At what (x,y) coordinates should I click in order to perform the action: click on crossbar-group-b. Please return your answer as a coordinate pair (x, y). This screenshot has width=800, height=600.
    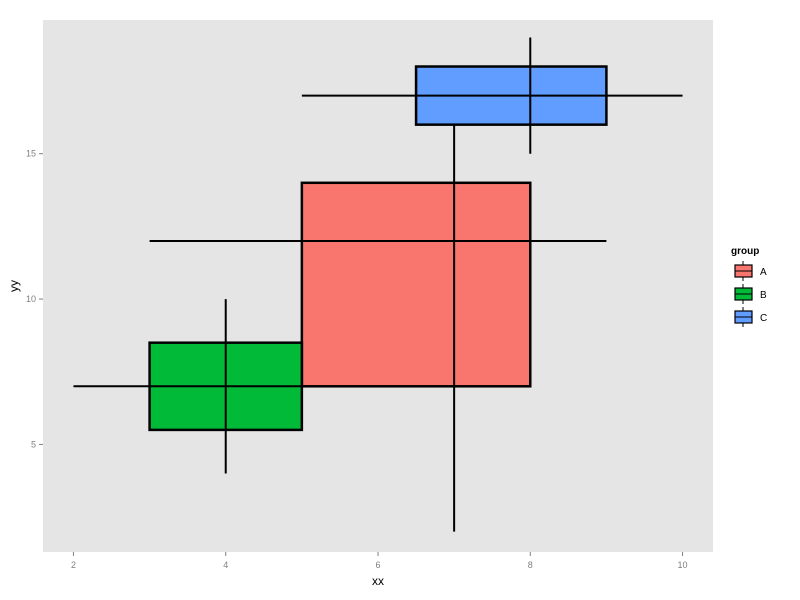
    Looking at the image, I should click on (188, 386).